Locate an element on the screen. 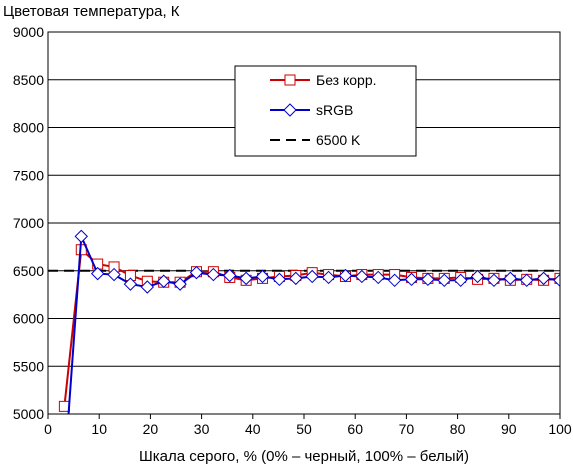  y-tick-label: 6500 is located at coordinates (28, 271).